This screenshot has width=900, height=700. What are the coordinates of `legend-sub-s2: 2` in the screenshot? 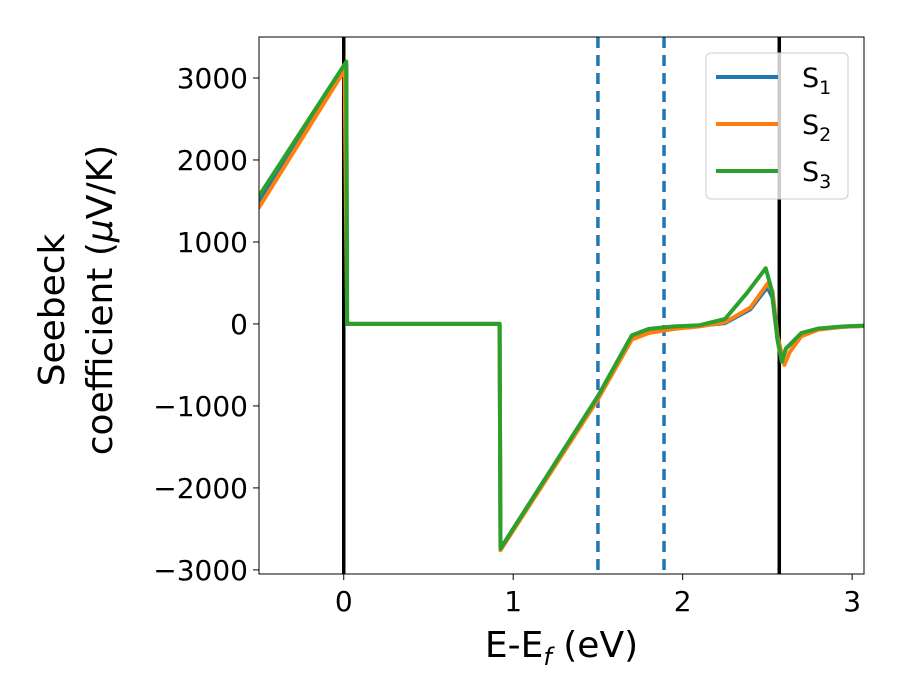 It's located at (825, 135).